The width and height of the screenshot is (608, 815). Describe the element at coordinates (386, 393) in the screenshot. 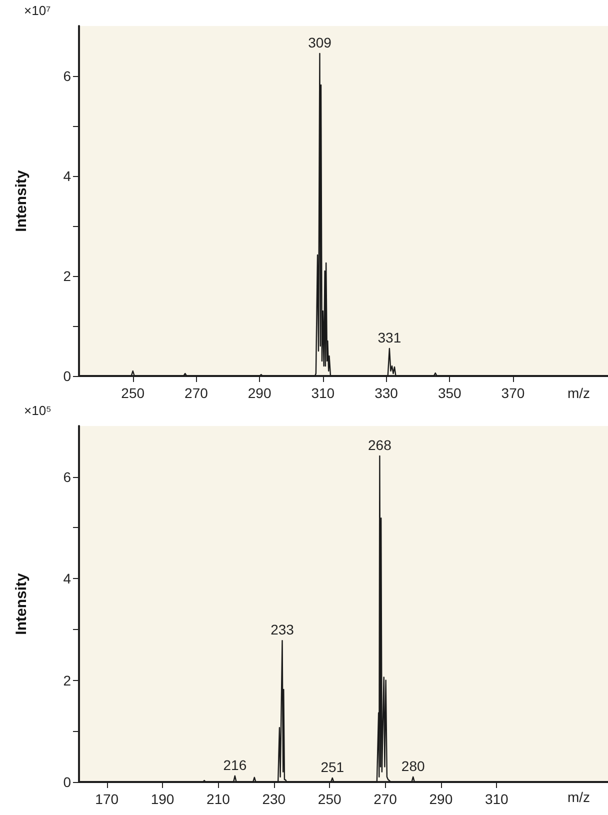

I see `x-tick-label: 330` at that location.